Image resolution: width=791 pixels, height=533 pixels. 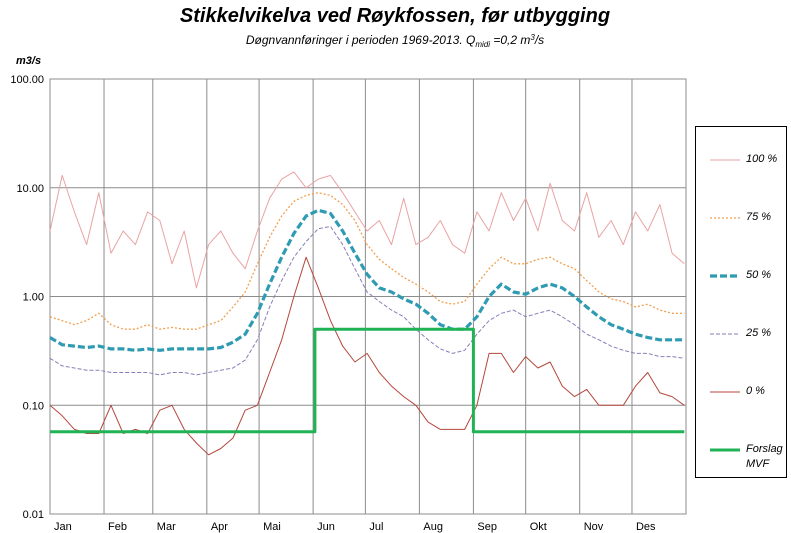 What do you see at coordinates (27, 80) in the screenshot?
I see `y-tick-label: 100.00` at bounding box center [27, 80].